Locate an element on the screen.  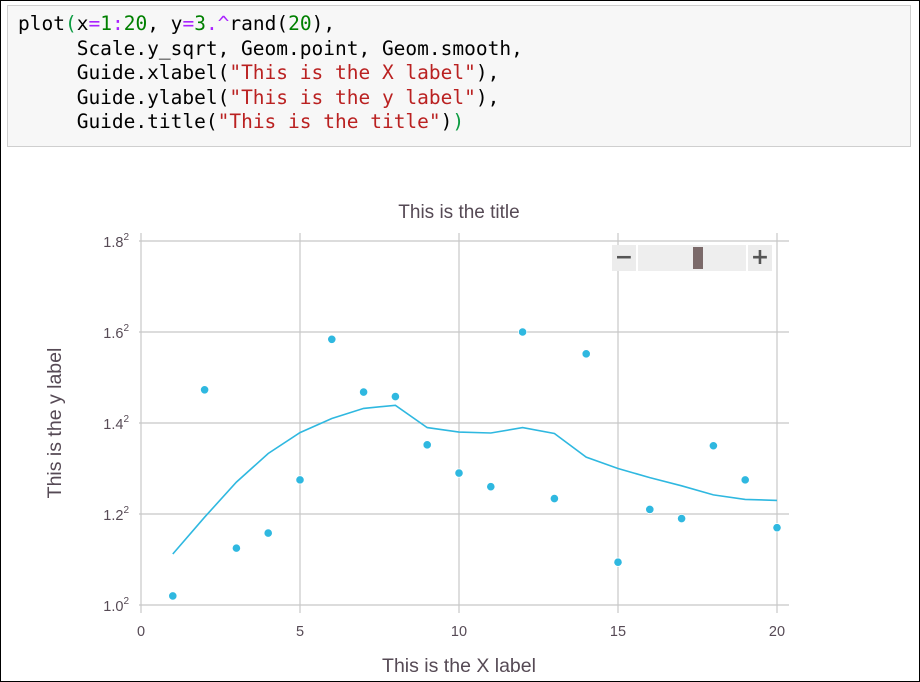
y-tick-base: 1.6 is located at coordinates (113, 334).